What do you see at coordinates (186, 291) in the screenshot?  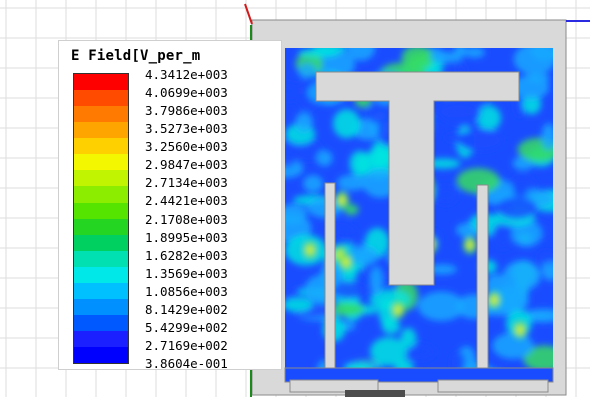 I see `legend-label: 1.0856e+003` at bounding box center [186, 291].